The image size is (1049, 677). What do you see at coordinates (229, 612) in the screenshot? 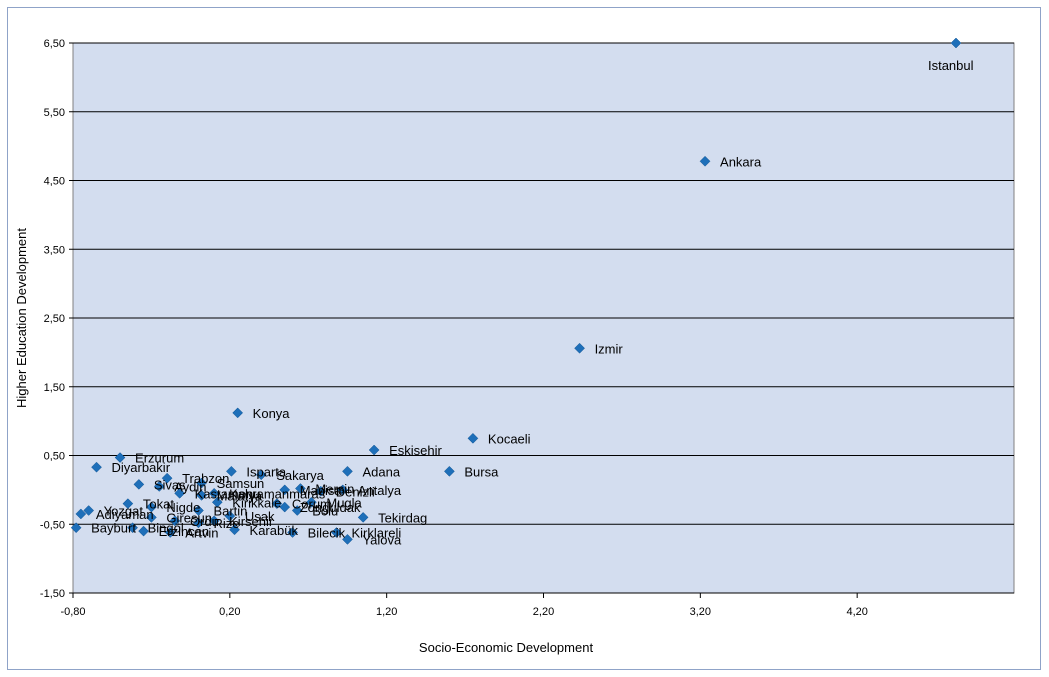
I see `x-tick-label: 0,20` at bounding box center [229, 612].